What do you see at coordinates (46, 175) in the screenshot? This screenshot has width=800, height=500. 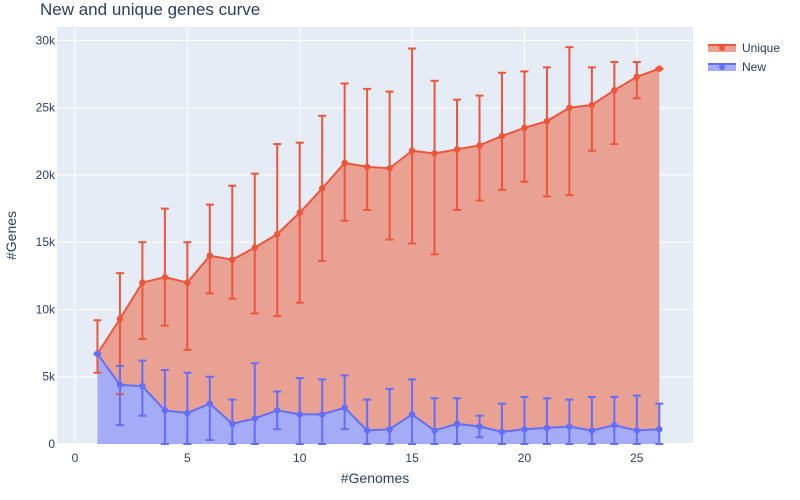 I see `y-tick-label: 20k` at bounding box center [46, 175].